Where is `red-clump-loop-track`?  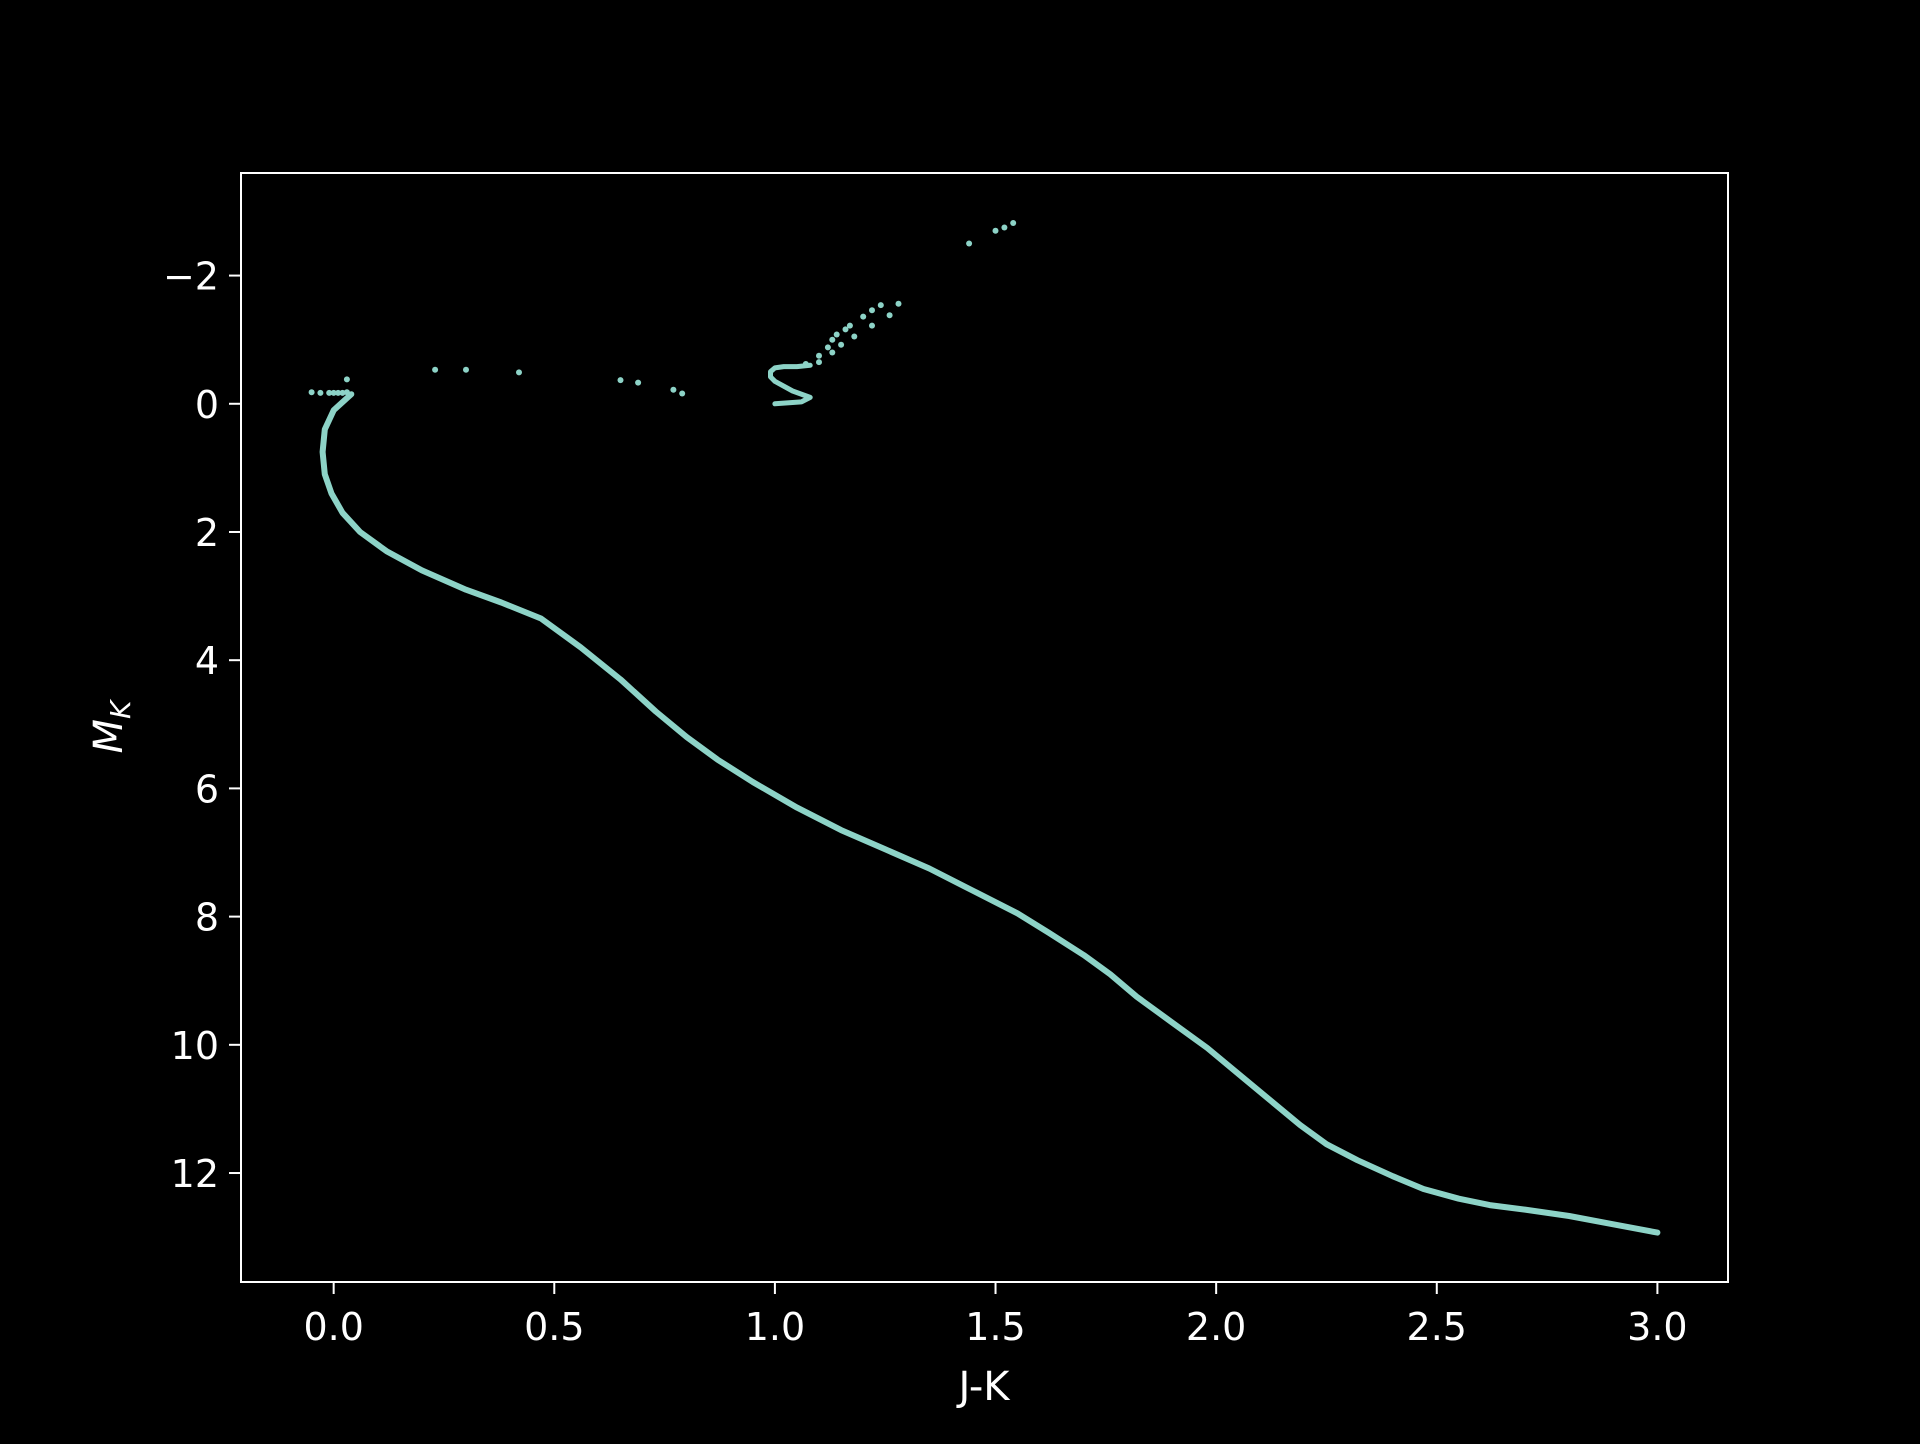 red-clump-loop-track is located at coordinates (790, 384).